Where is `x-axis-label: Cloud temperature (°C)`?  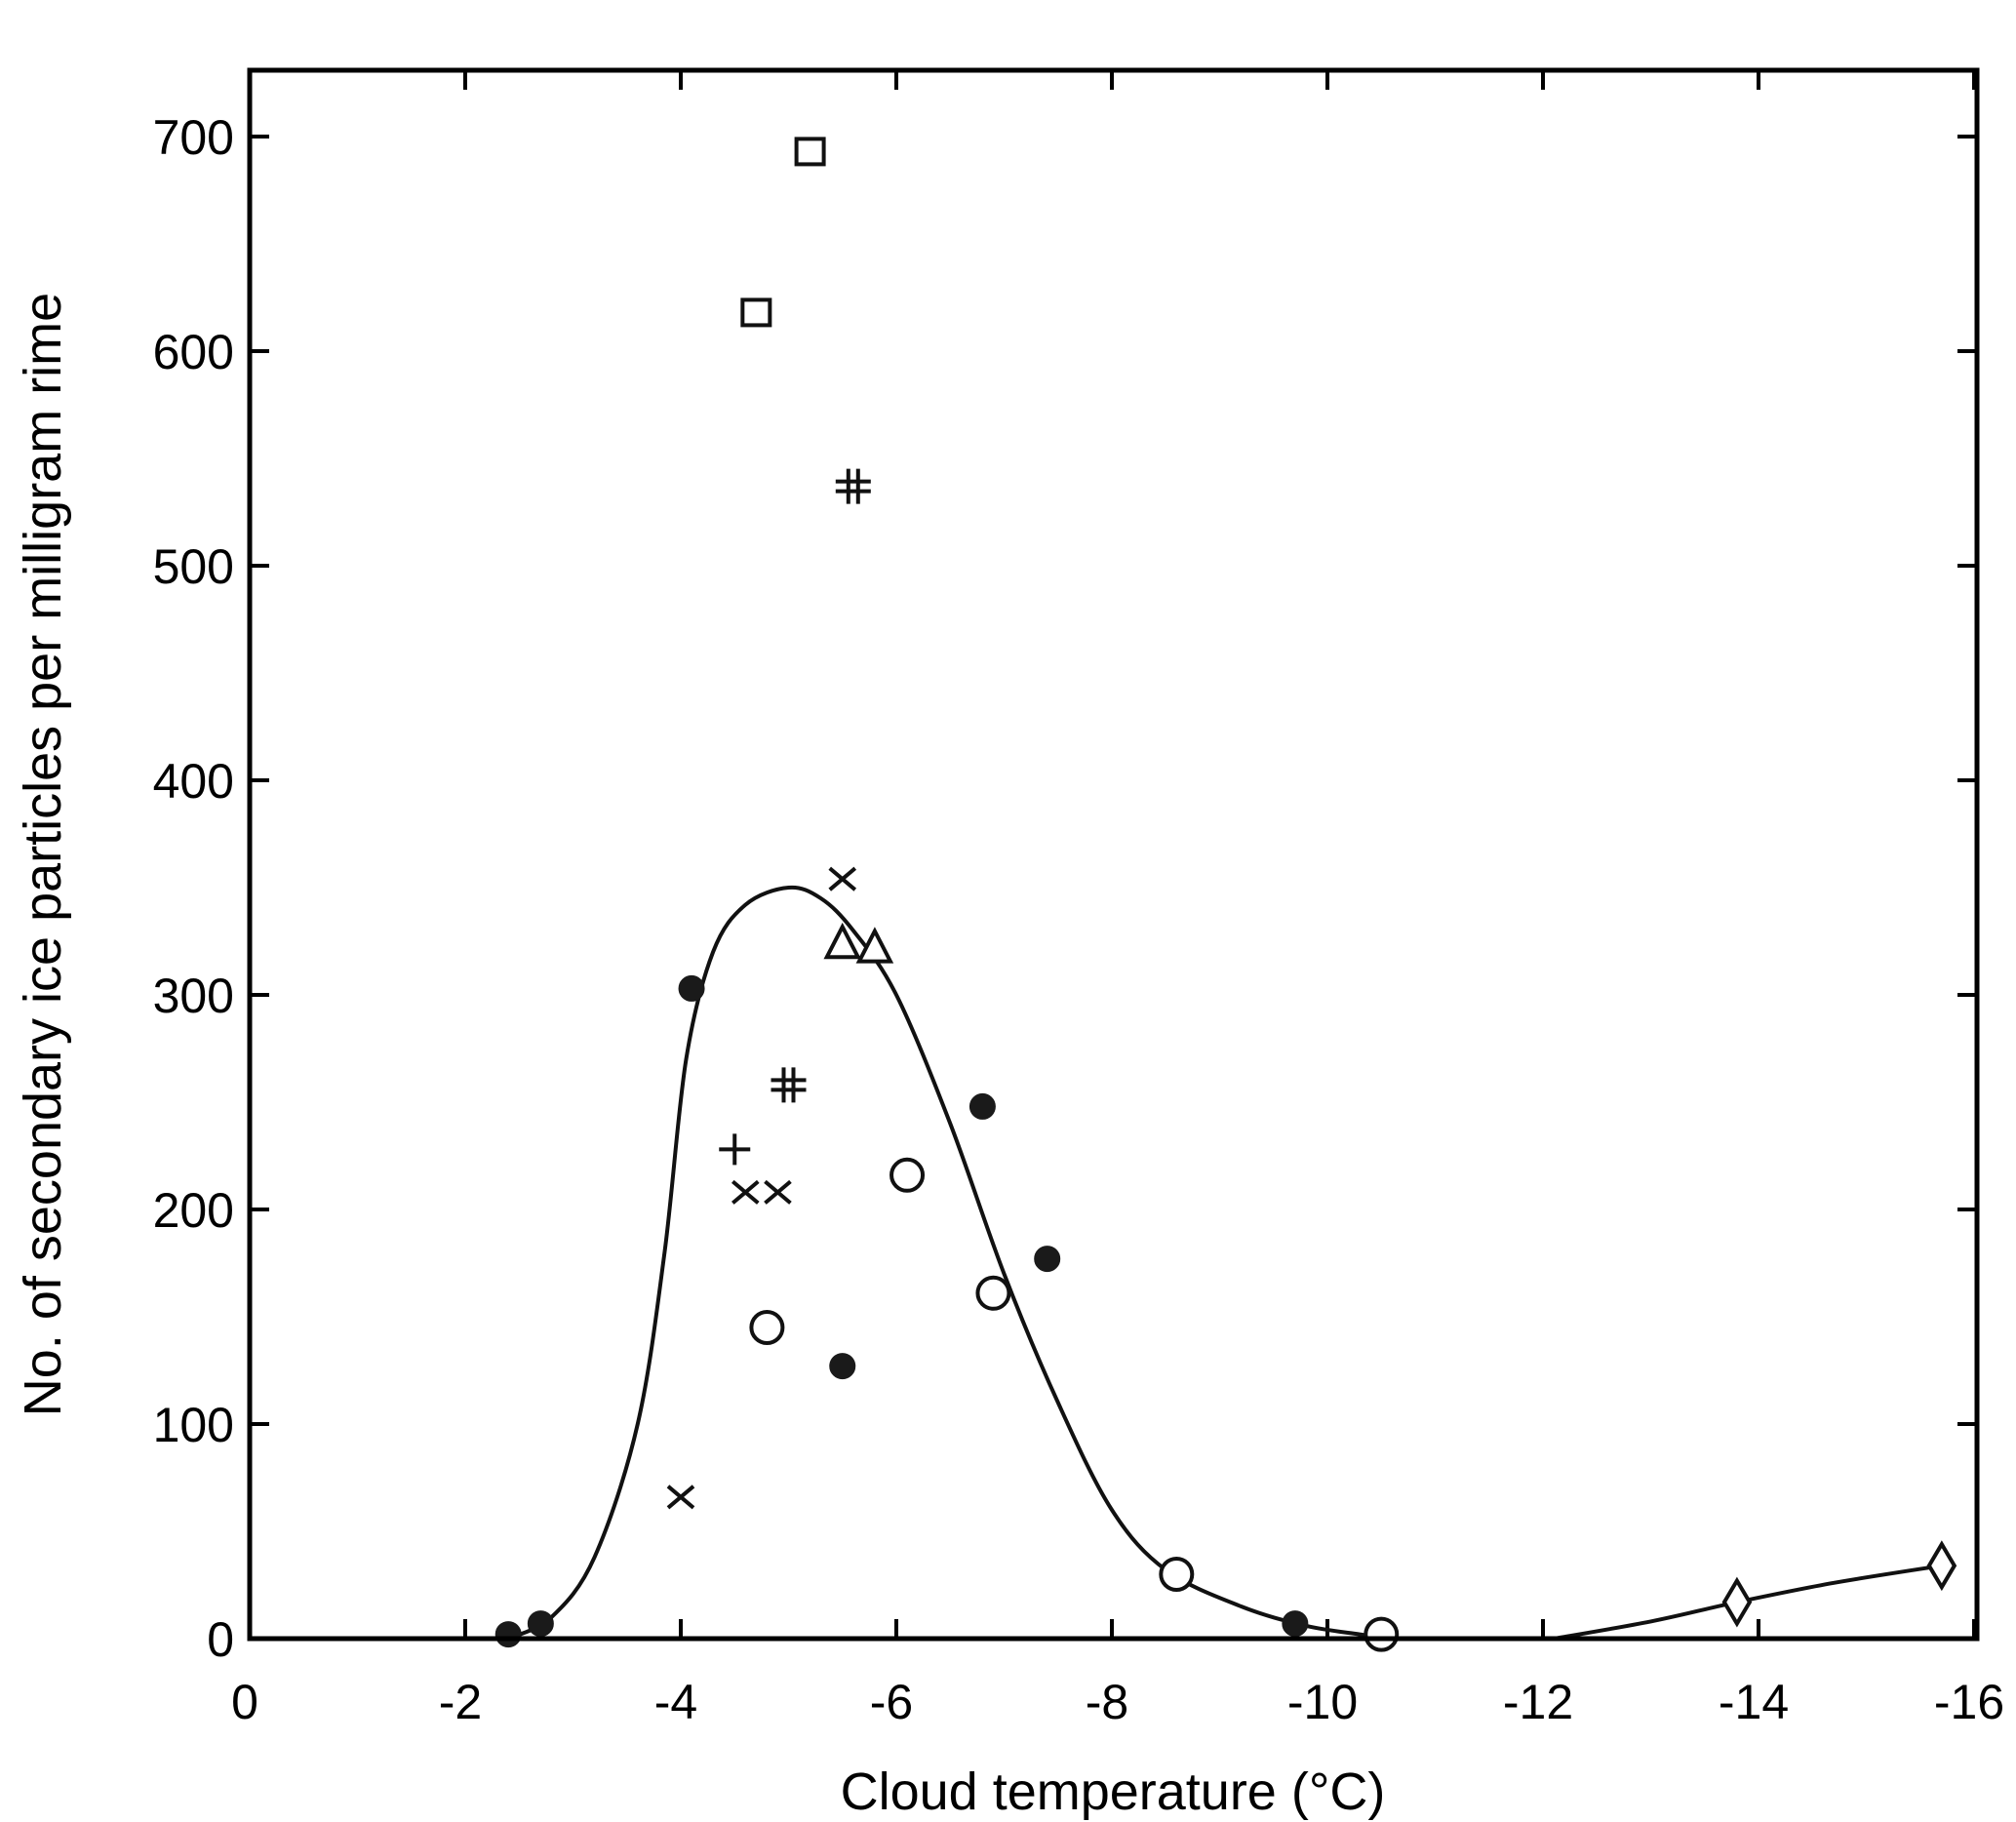
x-axis-label: Cloud temperature (°C) is located at coordinates (1113, 1792).